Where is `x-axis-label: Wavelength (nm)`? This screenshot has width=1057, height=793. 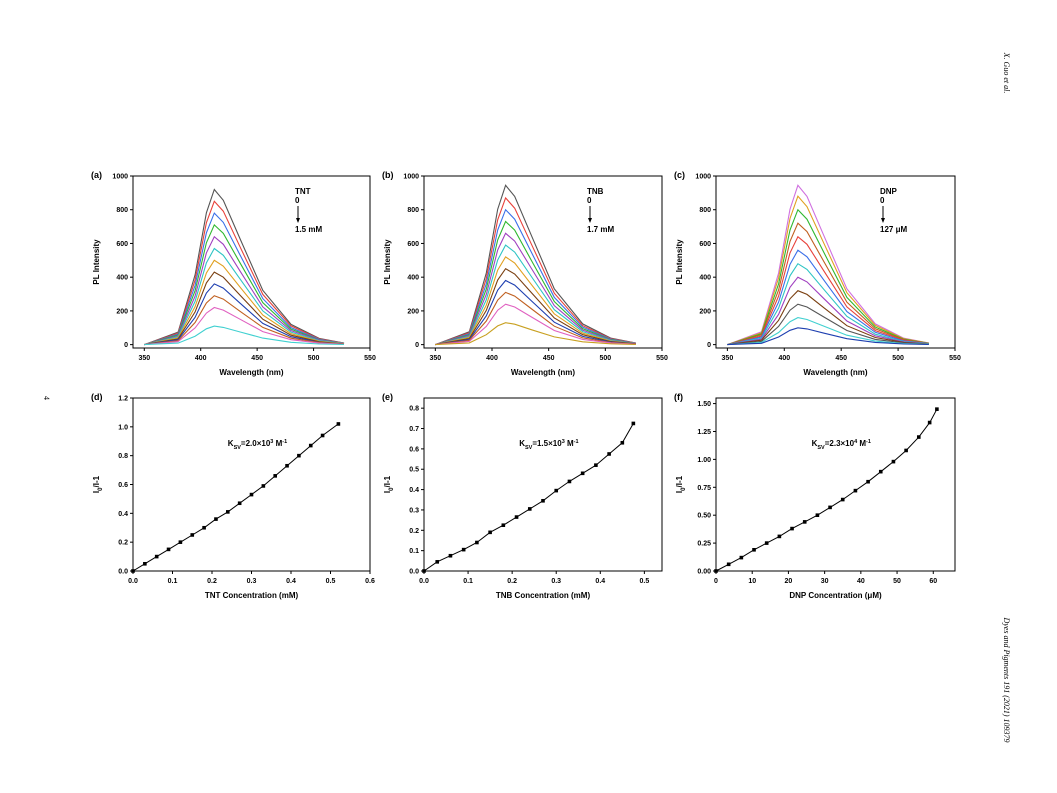
x-axis-label: Wavelength (nm) is located at coordinates (835, 372).